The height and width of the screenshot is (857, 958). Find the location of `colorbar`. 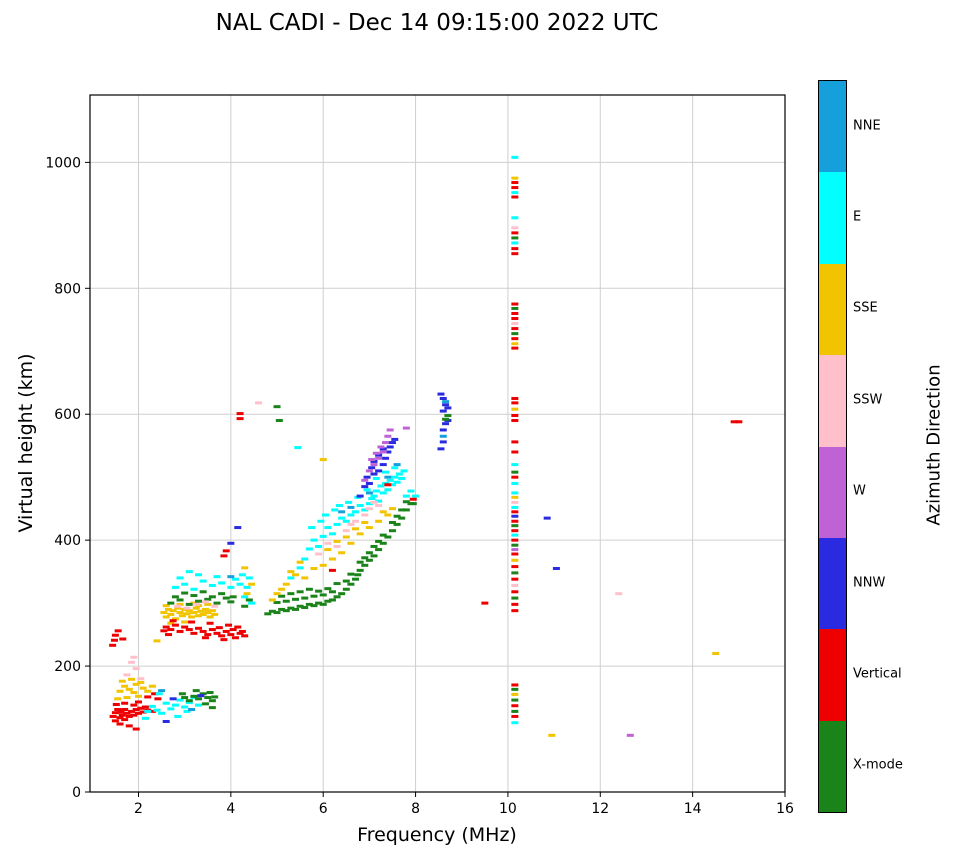

colorbar is located at coordinates (832, 446).